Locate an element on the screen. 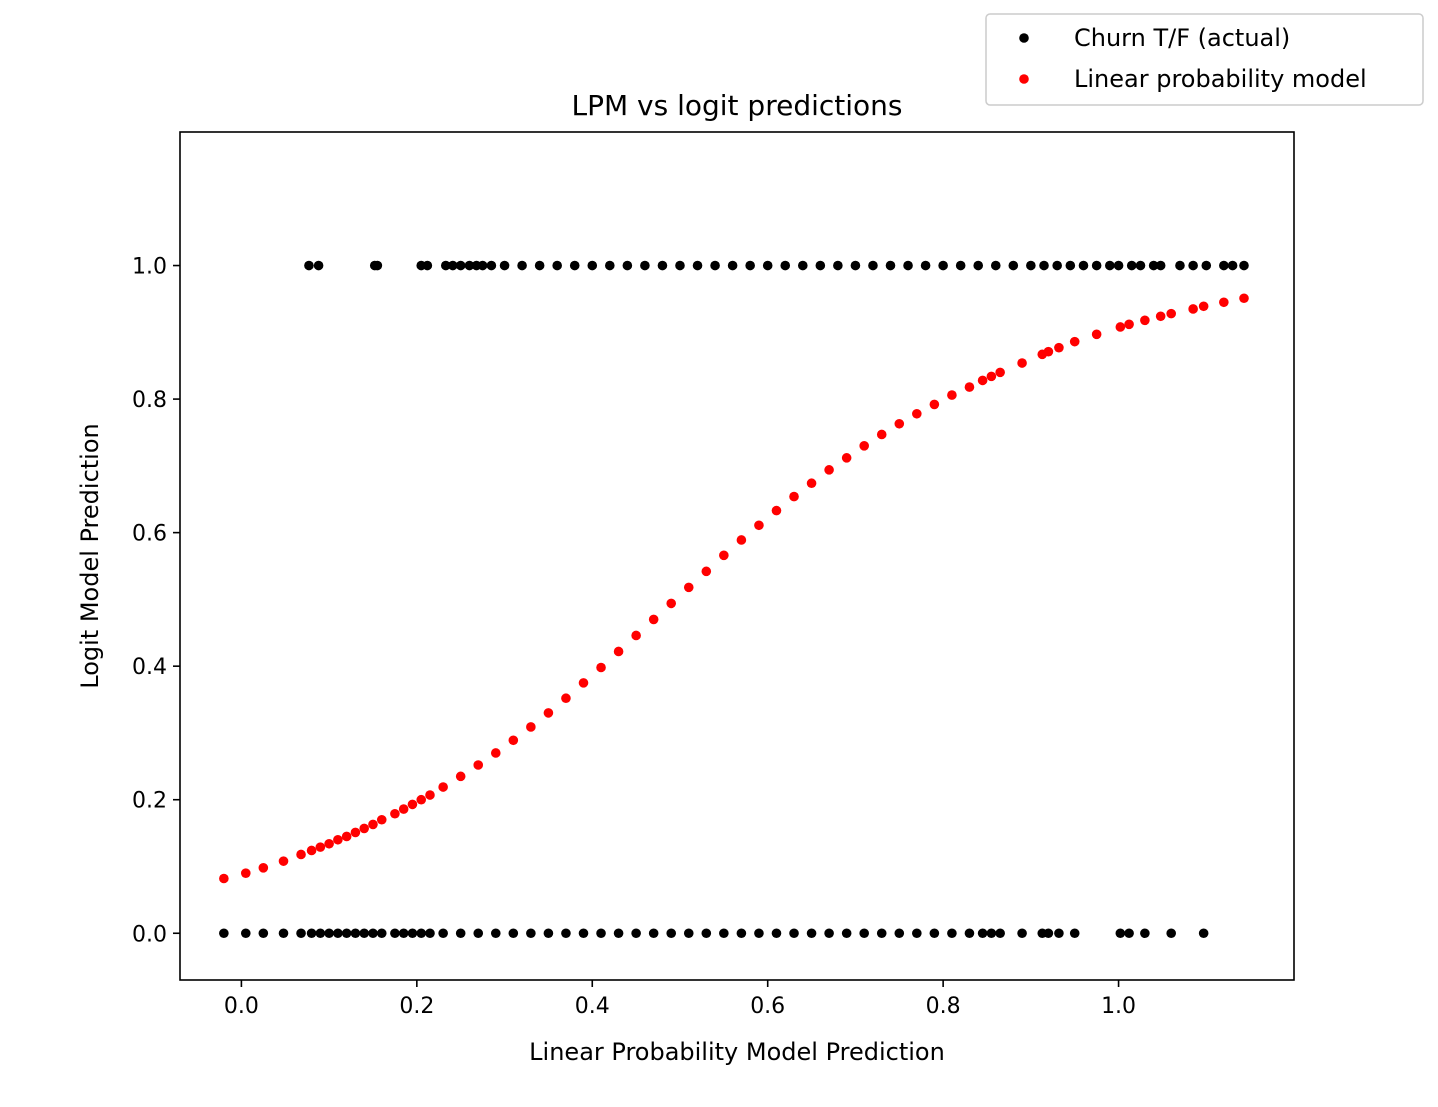  y-tick-label: 1.0 is located at coordinates (149, 267).